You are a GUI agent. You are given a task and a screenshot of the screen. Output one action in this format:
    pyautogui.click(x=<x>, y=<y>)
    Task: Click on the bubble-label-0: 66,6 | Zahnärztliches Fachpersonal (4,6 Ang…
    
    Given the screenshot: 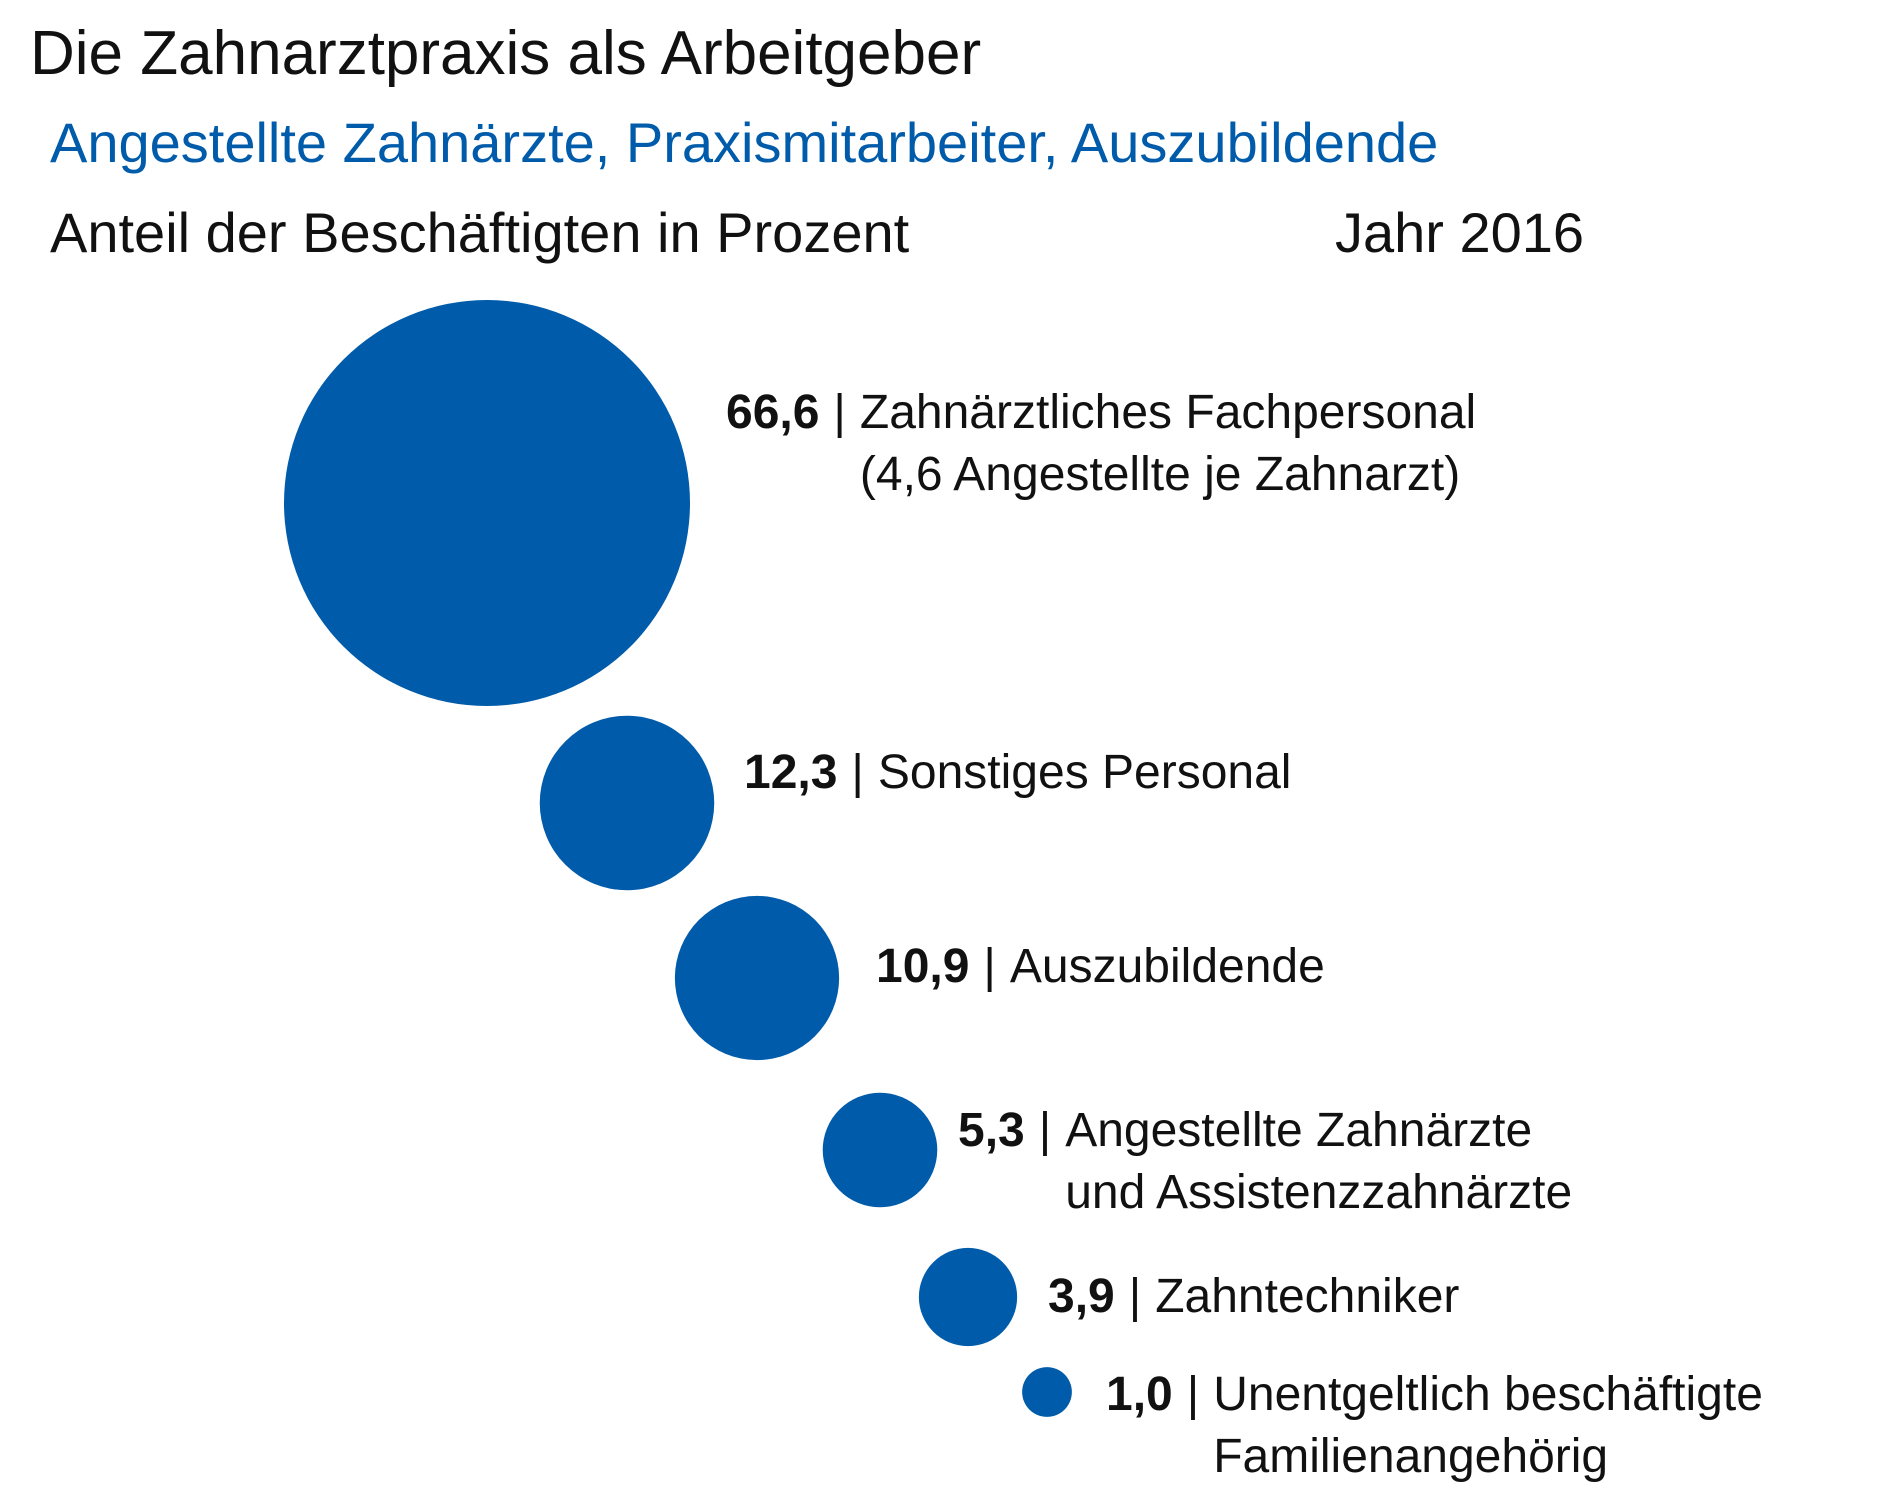 What is the action you would take?
    pyautogui.click(x=1101, y=444)
    